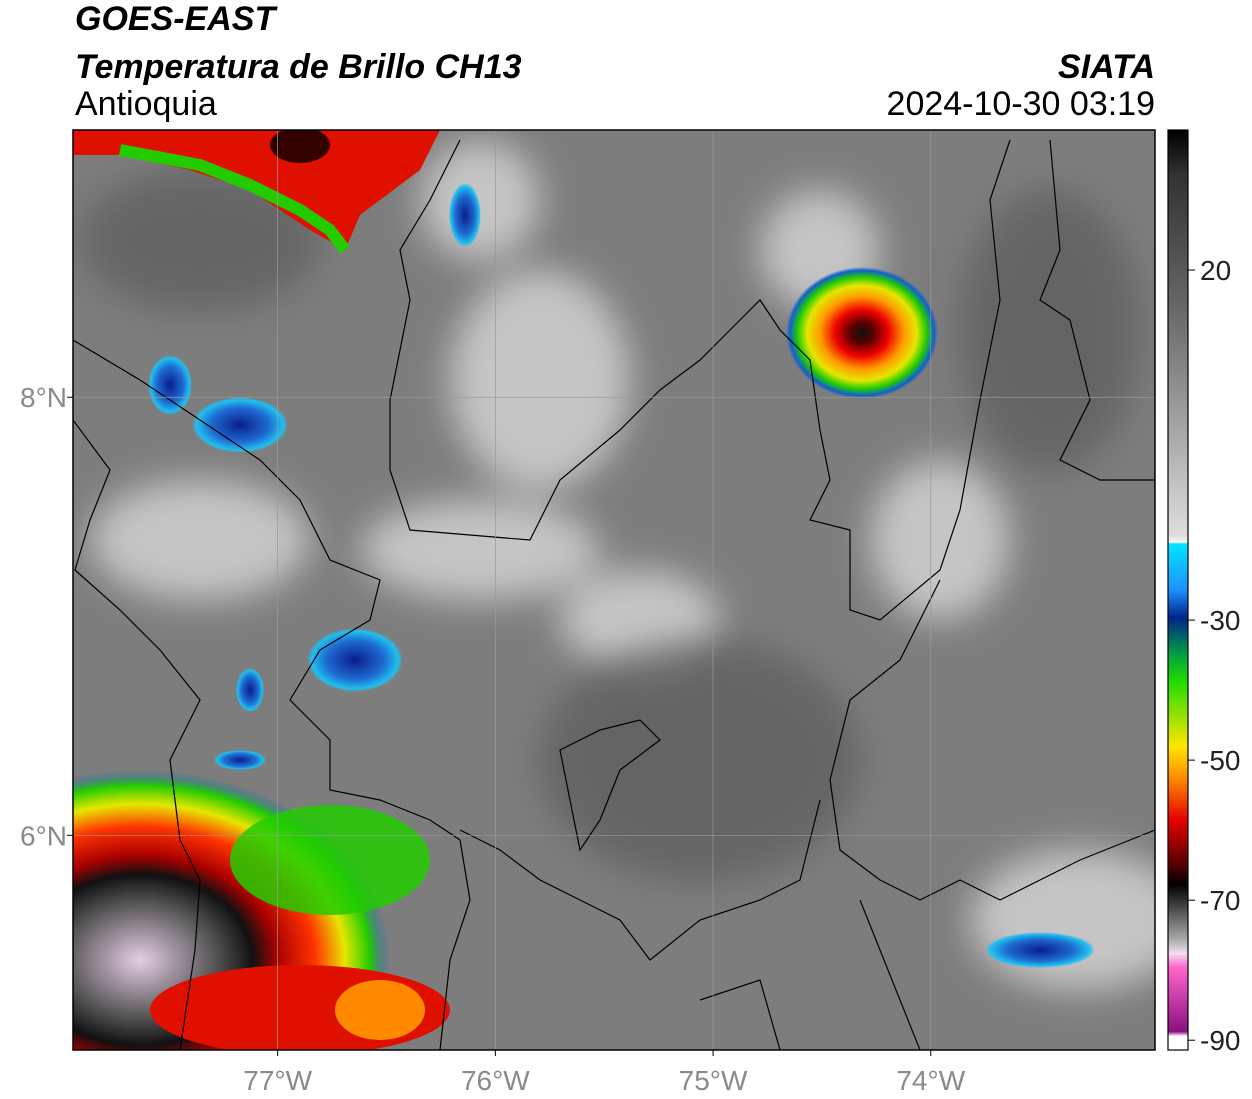  Describe the element at coordinates (495, 1080) in the screenshot. I see `lon-label: 76°W` at that location.